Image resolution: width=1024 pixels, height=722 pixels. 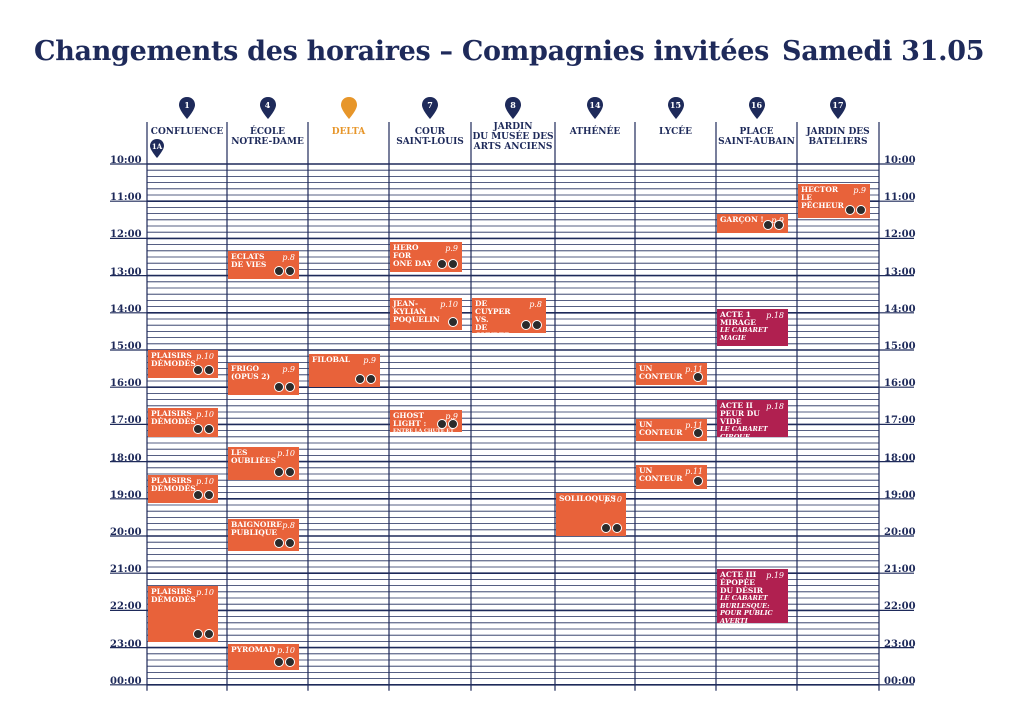 What do you see at coordinates (900, 160) in the screenshot?
I see `time-label-right: 10:00` at bounding box center [900, 160].